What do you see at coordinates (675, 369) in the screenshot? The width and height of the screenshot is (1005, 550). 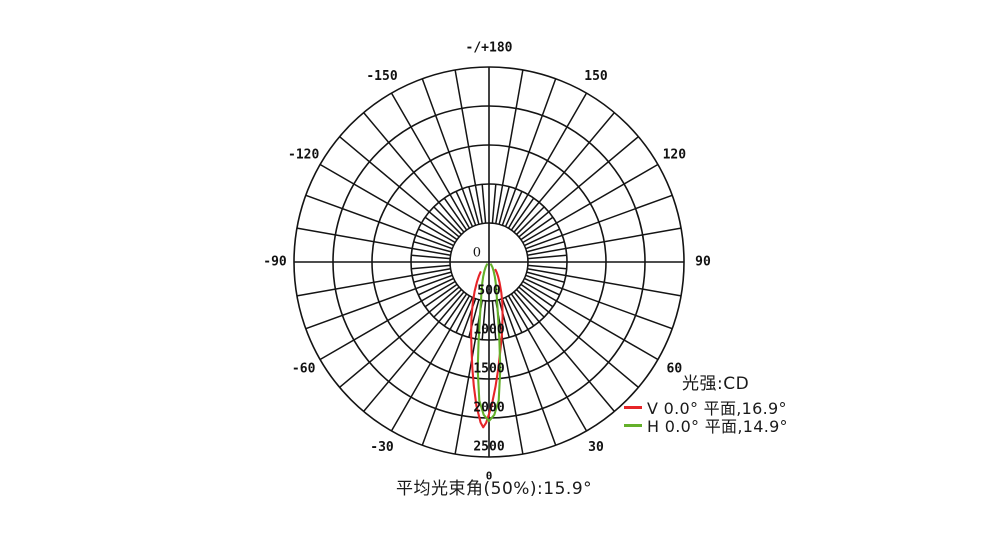 I see `angle-label: 60` at bounding box center [675, 369].